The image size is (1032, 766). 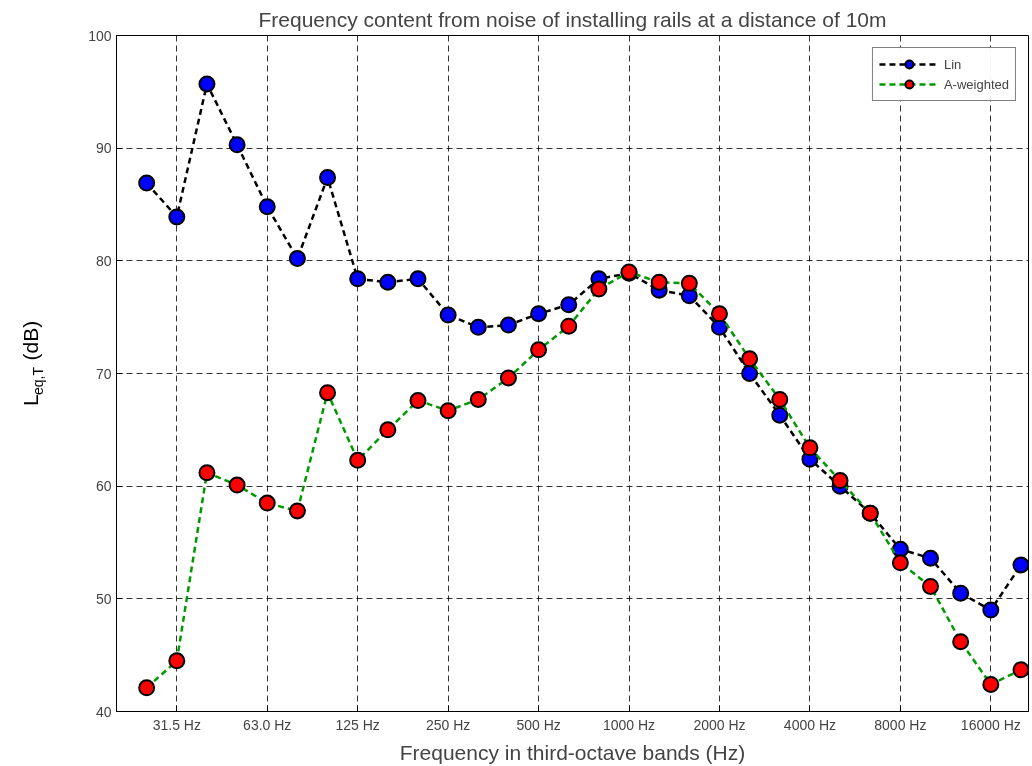 I want to click on x-tick-label: 250 Hz, so click(x=448, y=724).